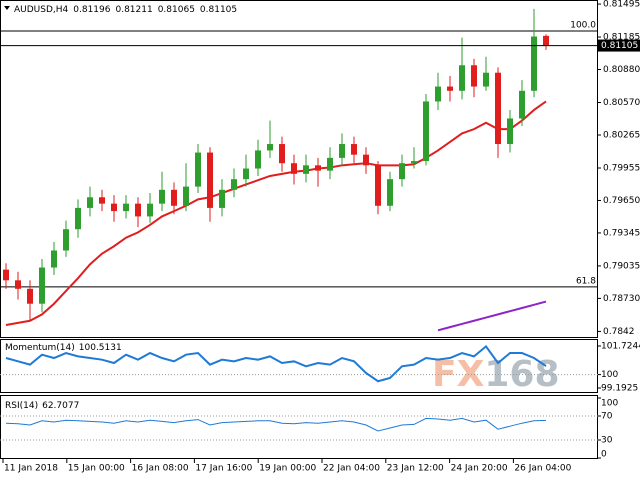  What do you see at coordinates (40, 348) in the screenshot?
I see `indicator-name: Momentum(14)` at bounding box center [40, 348].